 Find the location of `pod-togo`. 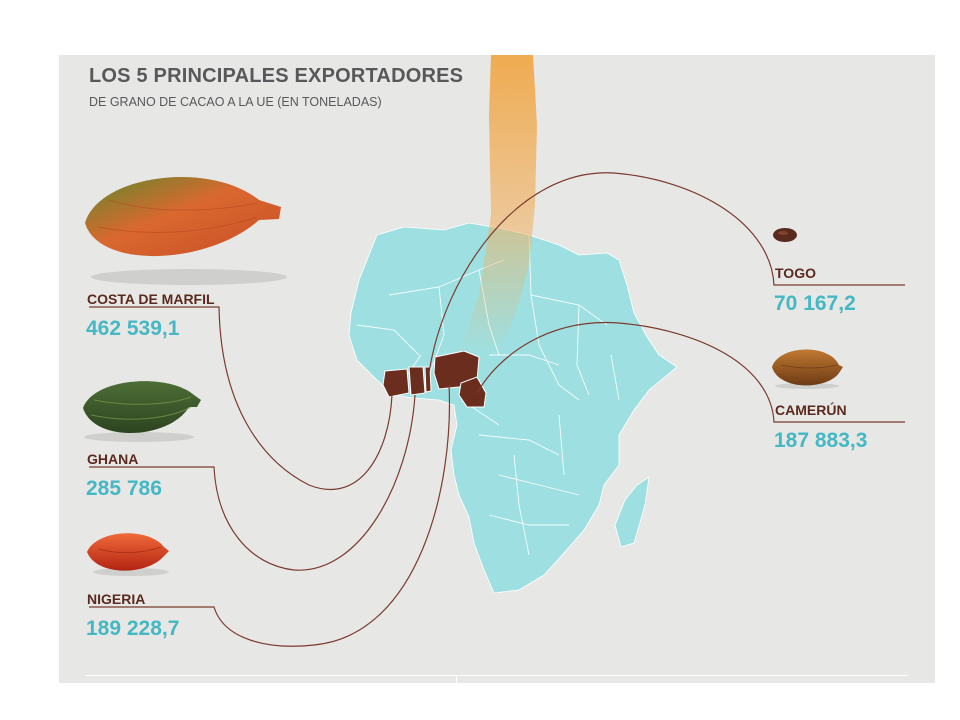

pod-togo is located at coordinates (785, 235).